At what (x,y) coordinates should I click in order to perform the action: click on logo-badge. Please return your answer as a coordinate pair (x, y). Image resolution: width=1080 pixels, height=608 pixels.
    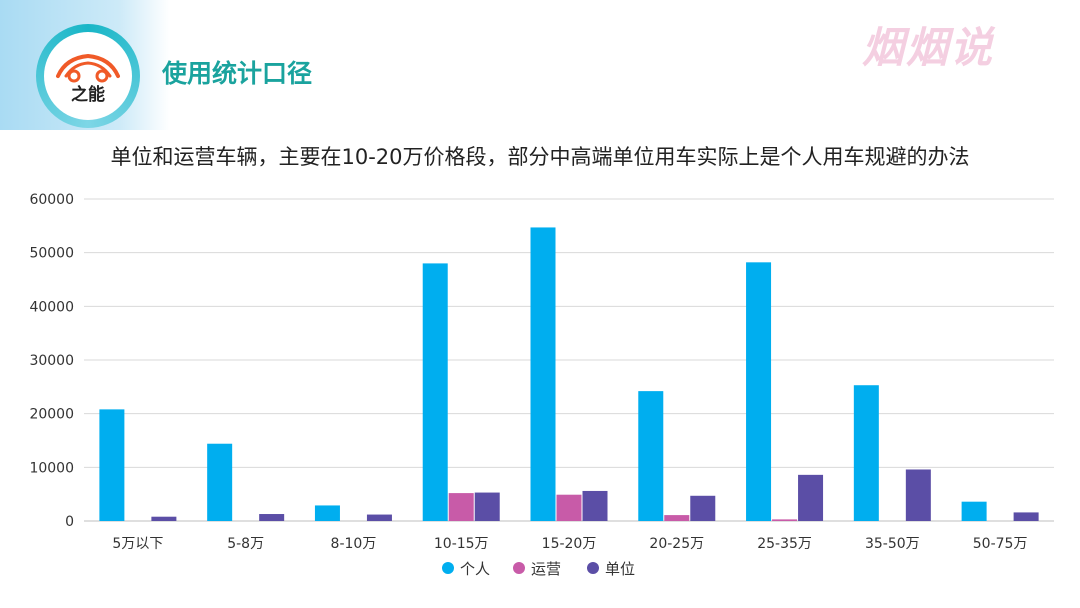
    Looking at the image, I should click on (88, 76).